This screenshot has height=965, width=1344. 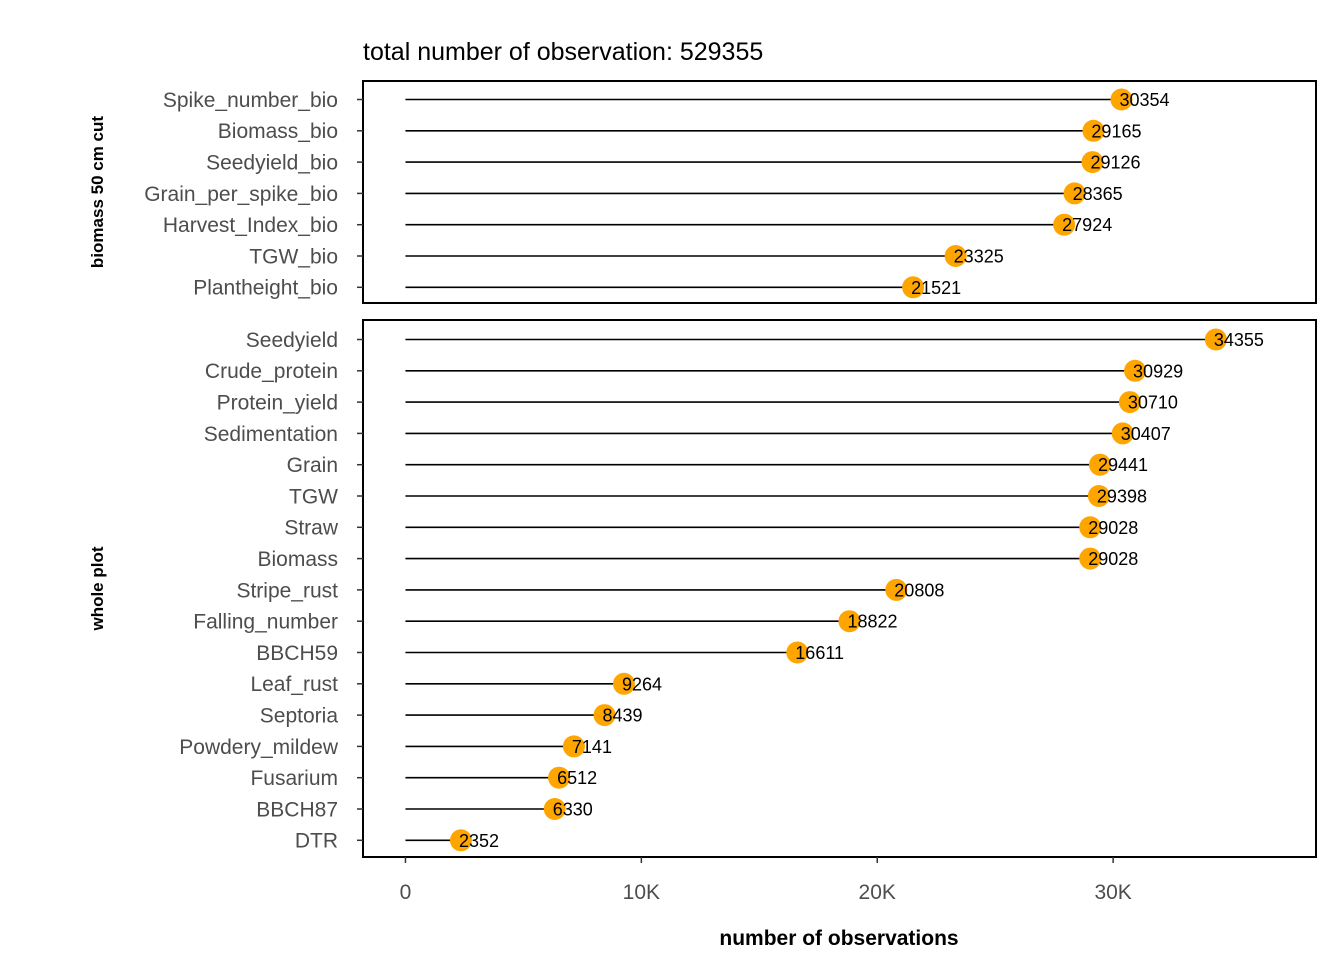 What do you see at coordinates (479, 841) in the screenshot?
I see `value-label: 2352` at bounding box center [479, 841].